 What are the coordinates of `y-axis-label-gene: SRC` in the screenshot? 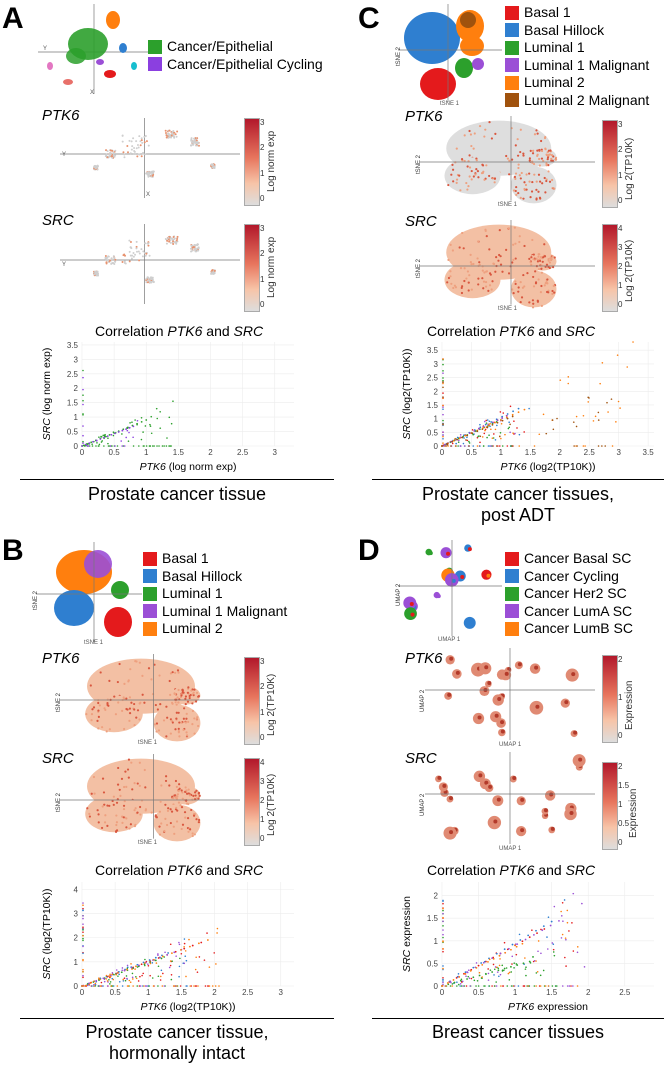 It's located at (407, 960).